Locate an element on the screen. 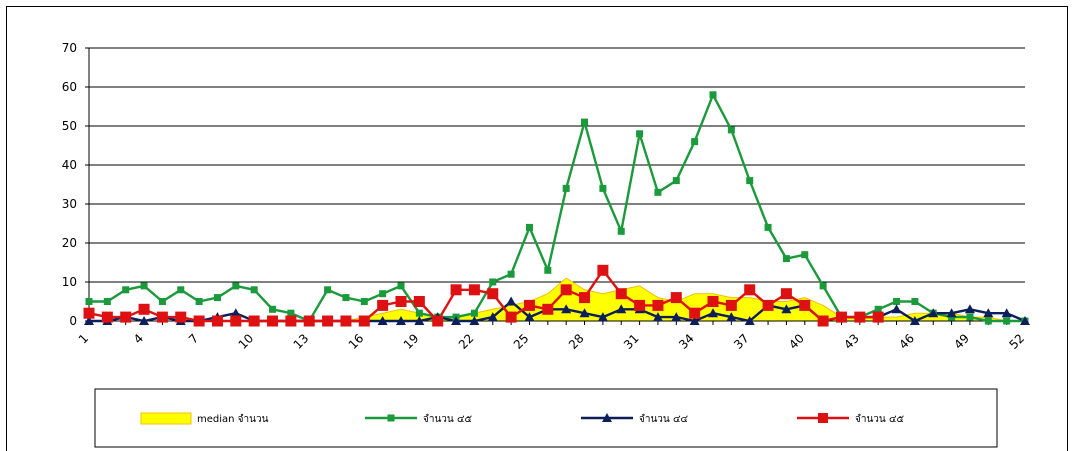  x-tick-label: 28 is located at coordinates (576, 341).